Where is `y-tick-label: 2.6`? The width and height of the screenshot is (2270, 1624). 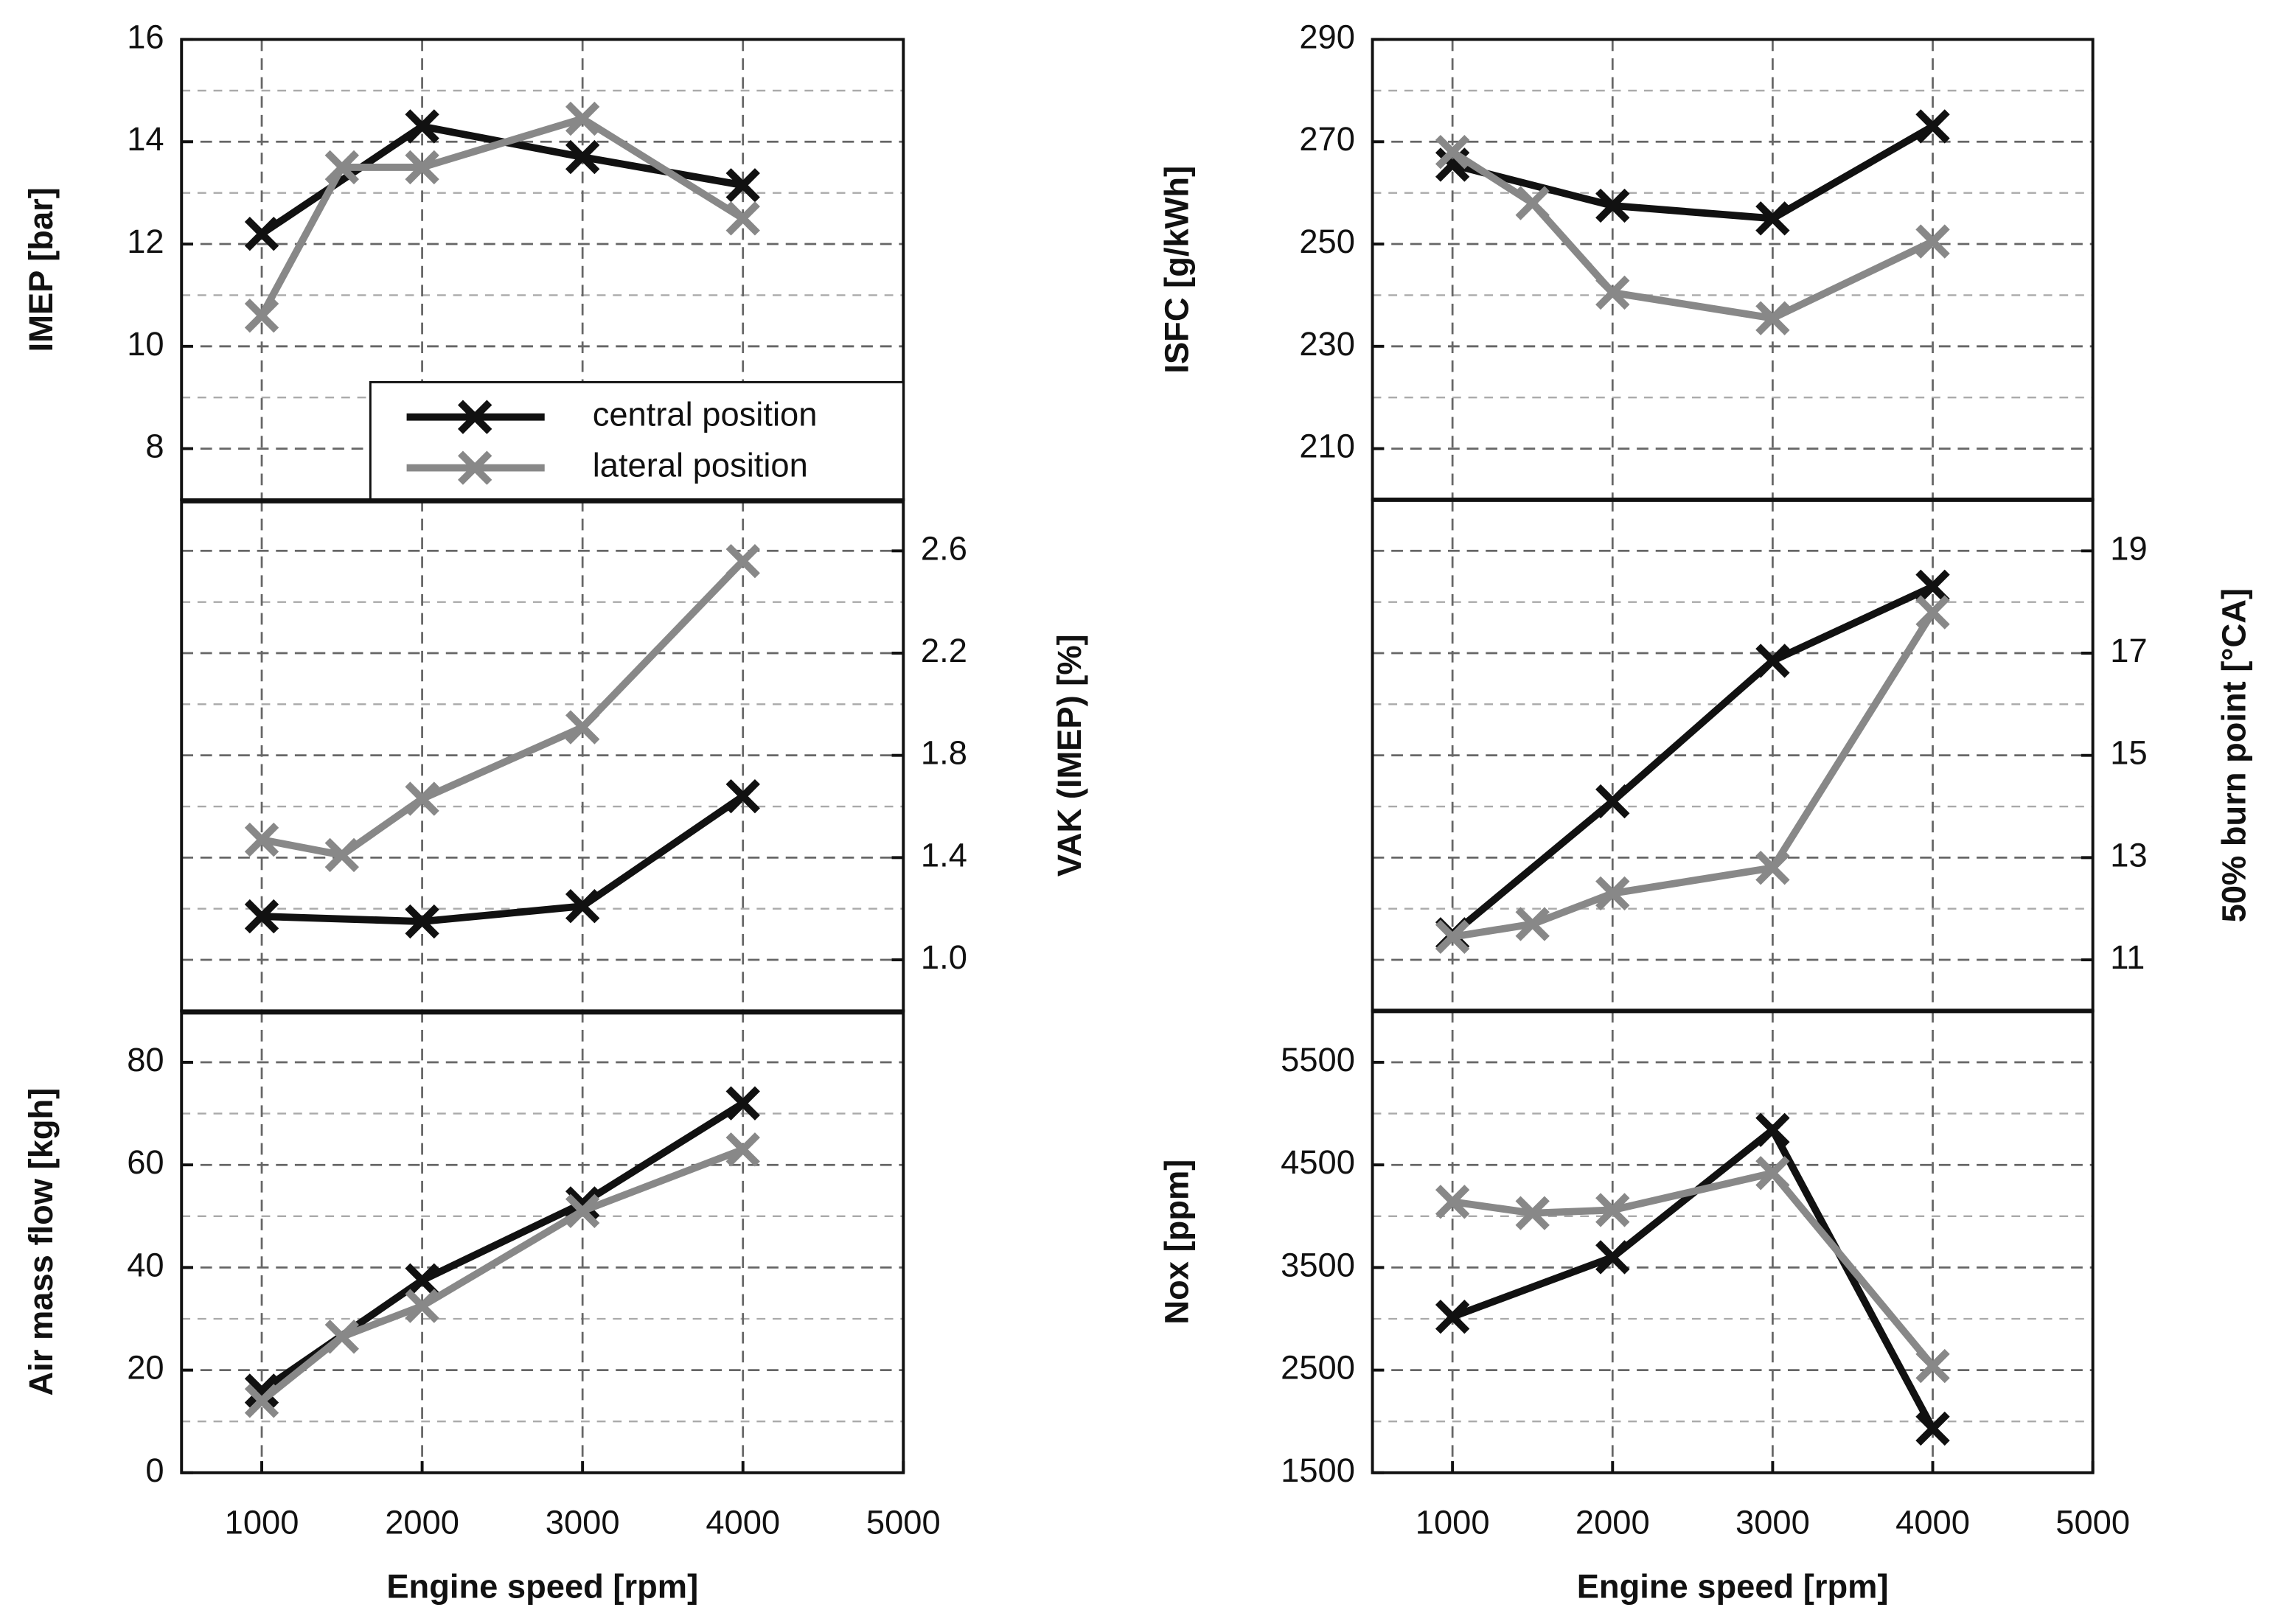
y-tick-label: 2.6 is located at coordinates (944, 548).